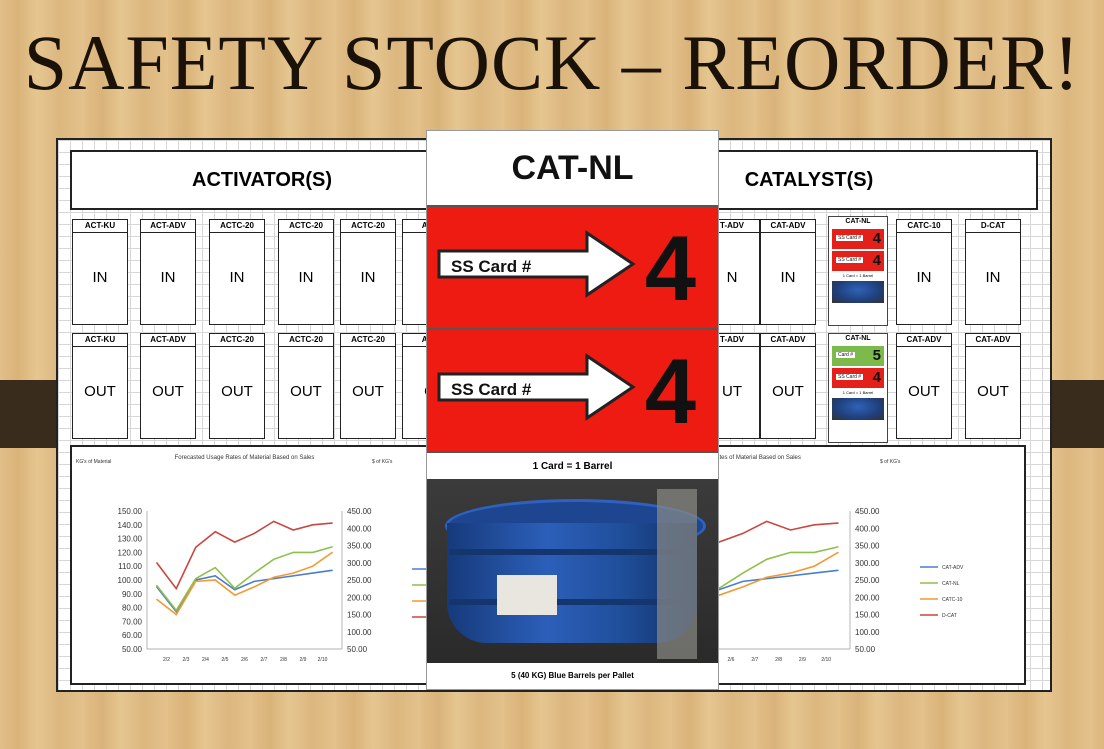 The width and height of the screenshot is (1104, 749). I want to click on mini-card-row-number: 4, so click(876, 238).